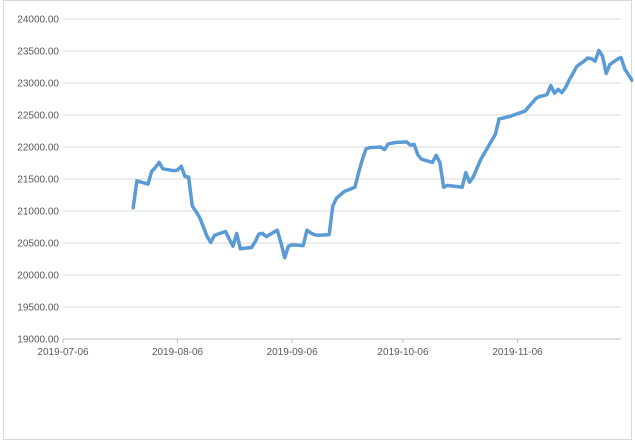  What do you see at coordinates (63, 352) in the screenshot?
I see `x-tick-label: 2019-07-06` at bounding box center [63, 352].